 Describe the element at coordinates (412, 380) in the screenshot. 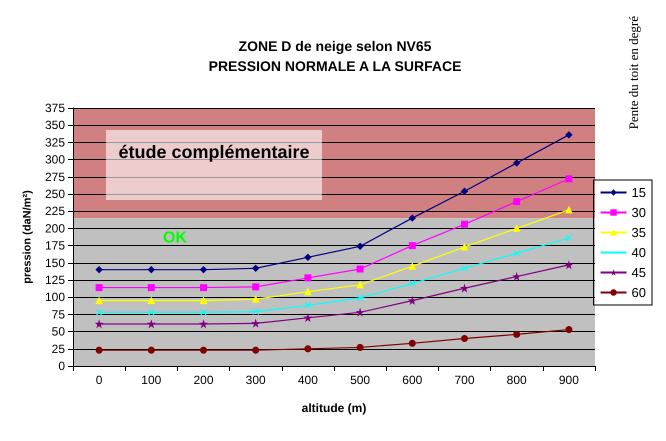

I see `x-tick-label: 600` at that location.